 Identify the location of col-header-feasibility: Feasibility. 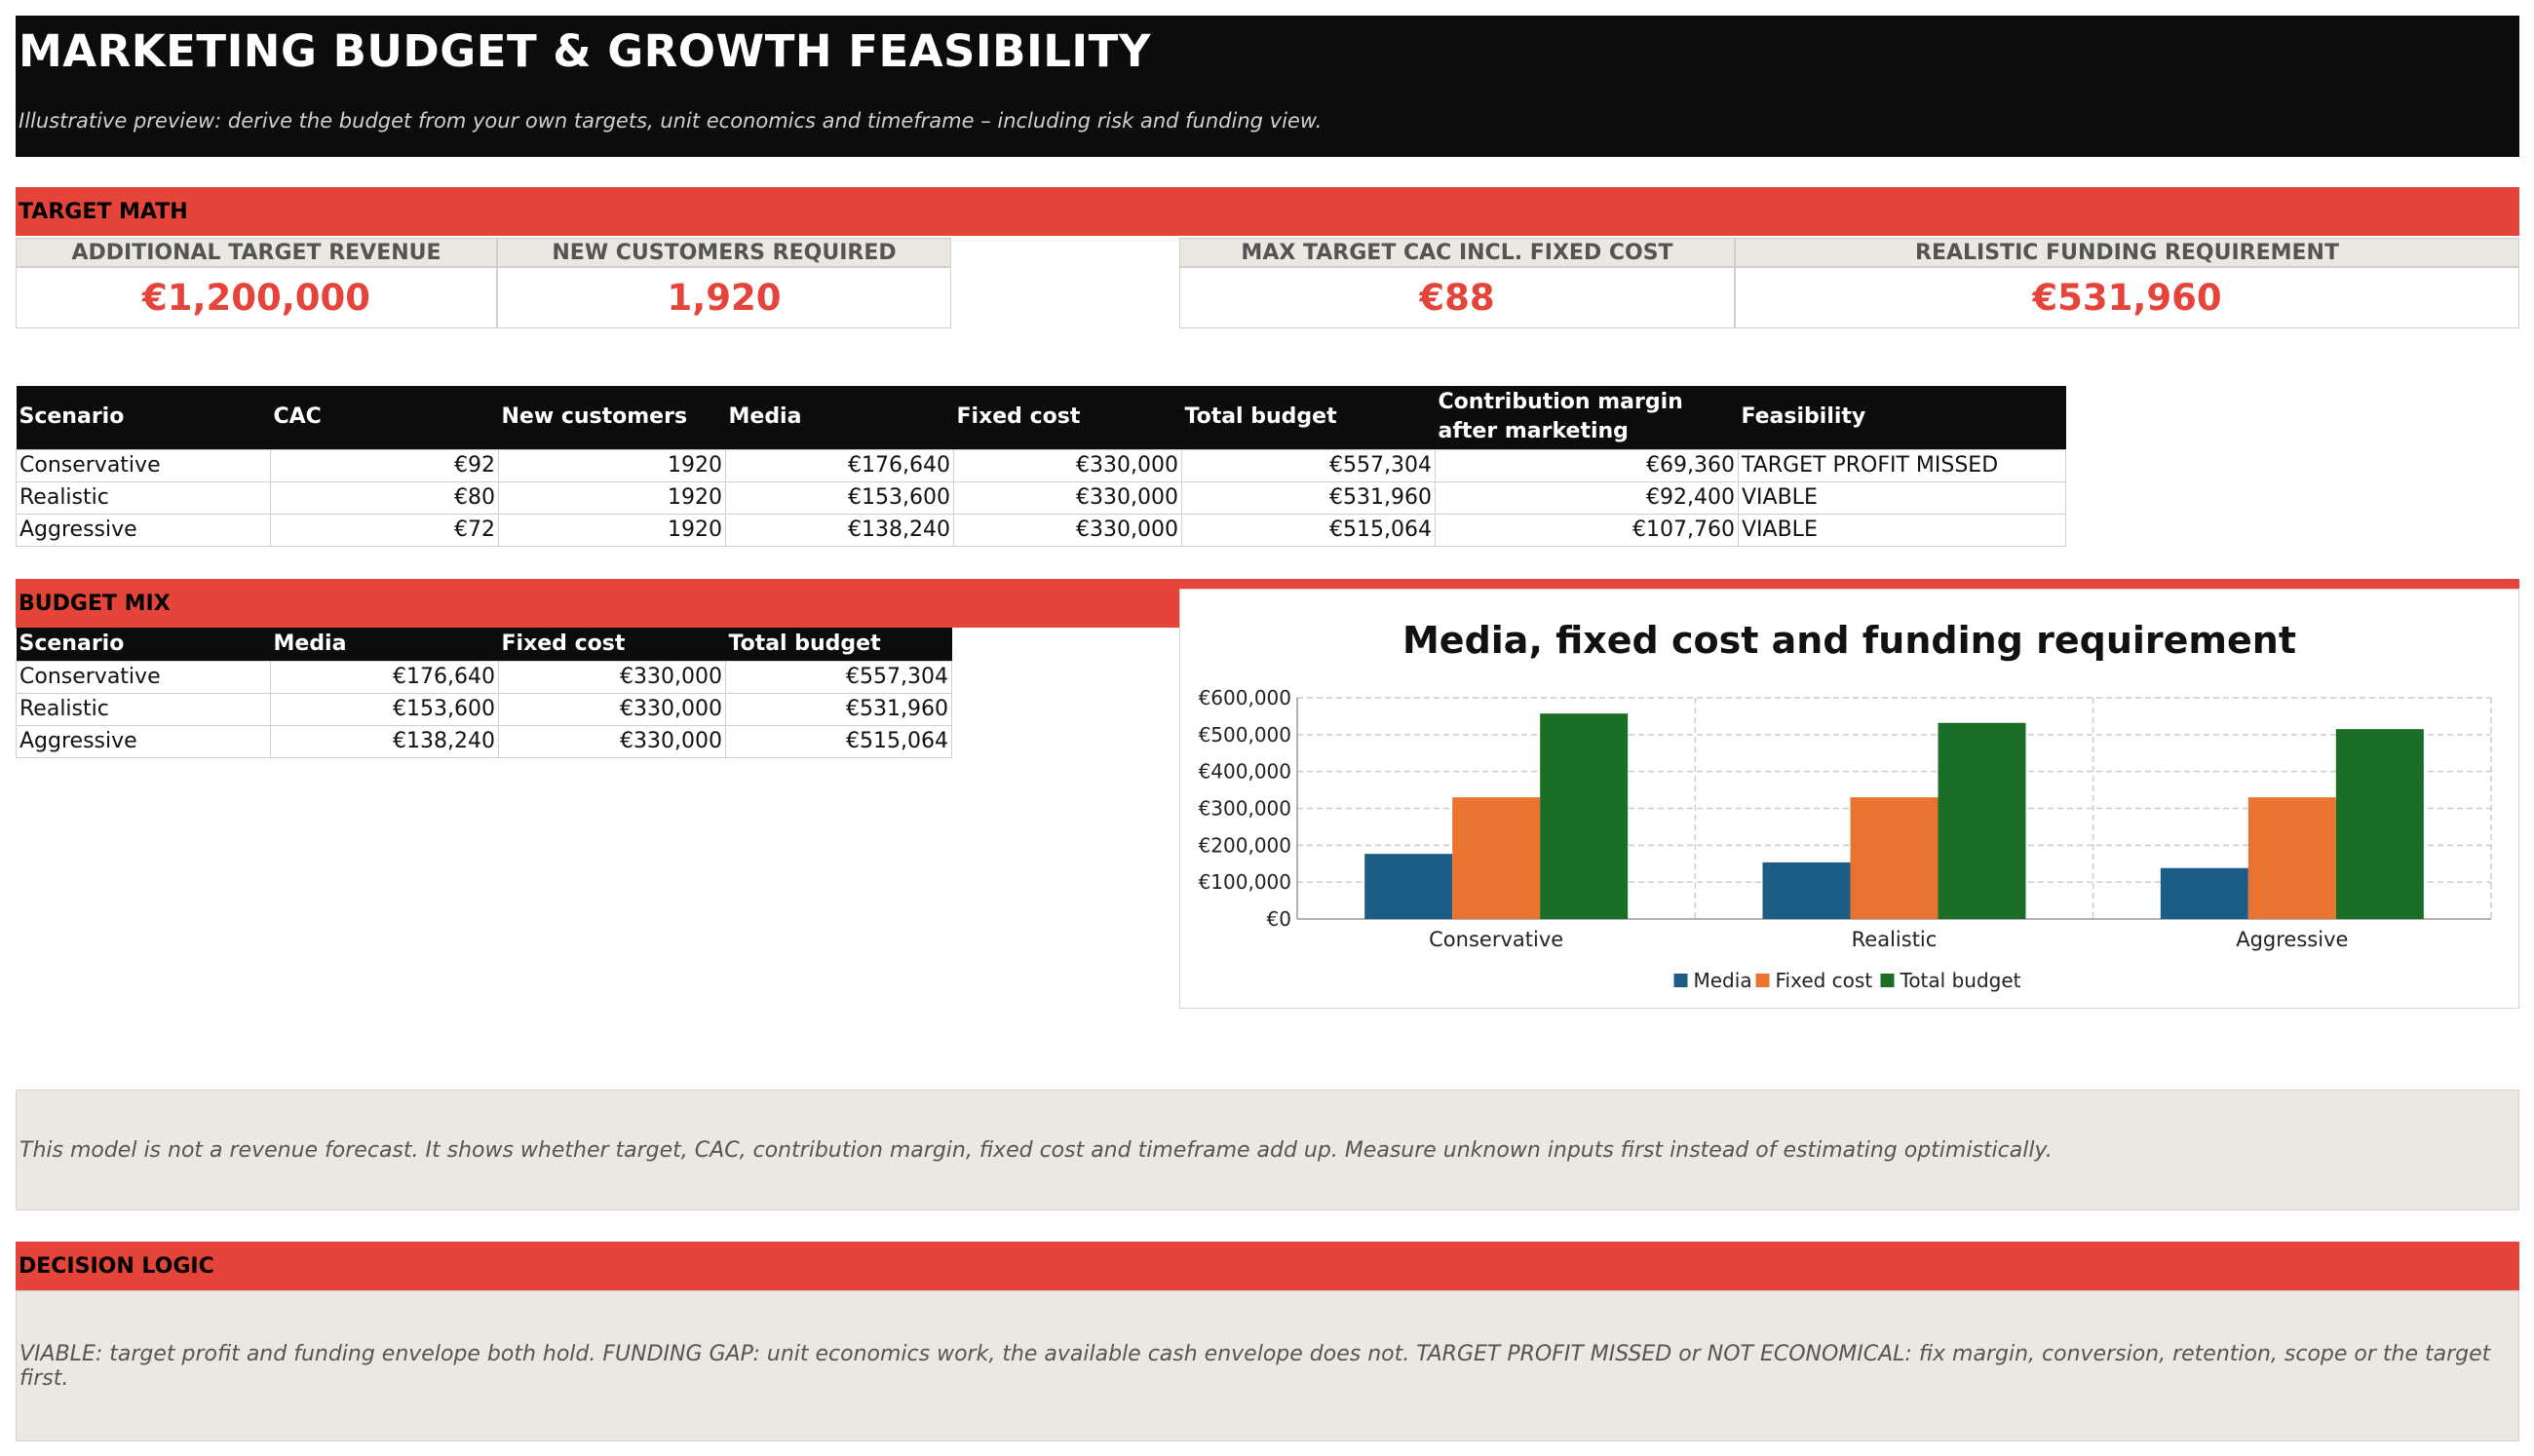
(1902, 417).